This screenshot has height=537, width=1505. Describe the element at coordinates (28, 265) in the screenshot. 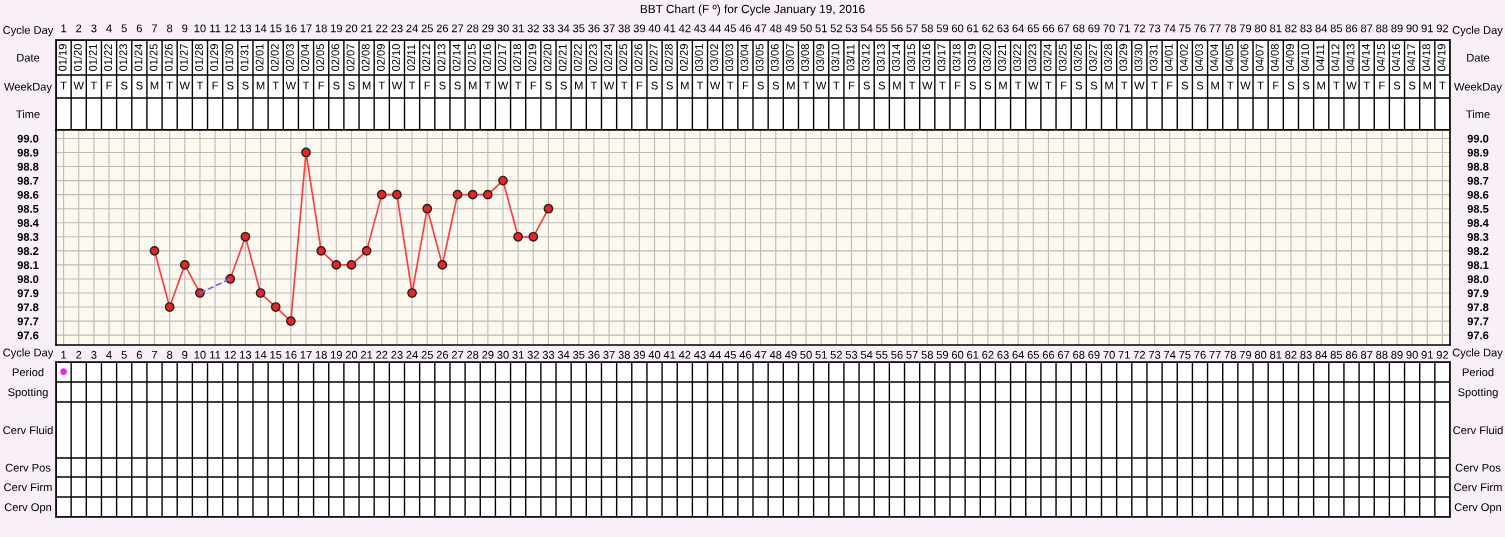

I see `y-tick-label: 98.1` at that location.